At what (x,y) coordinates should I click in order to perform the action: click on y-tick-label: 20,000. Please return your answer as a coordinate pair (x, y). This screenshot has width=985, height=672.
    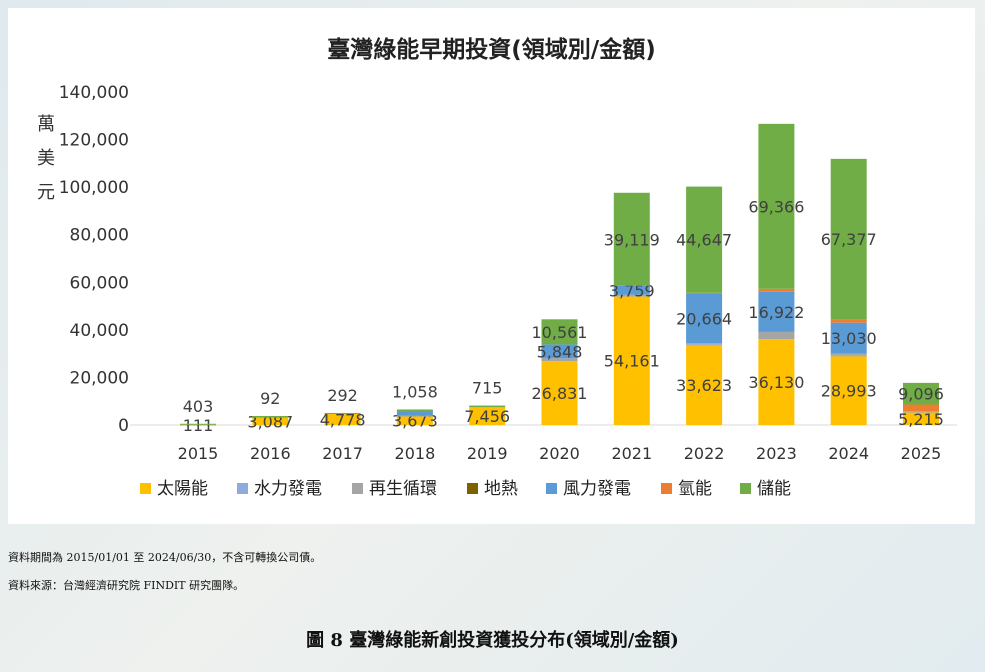
    Looking at the image, I should click on (99, 378).